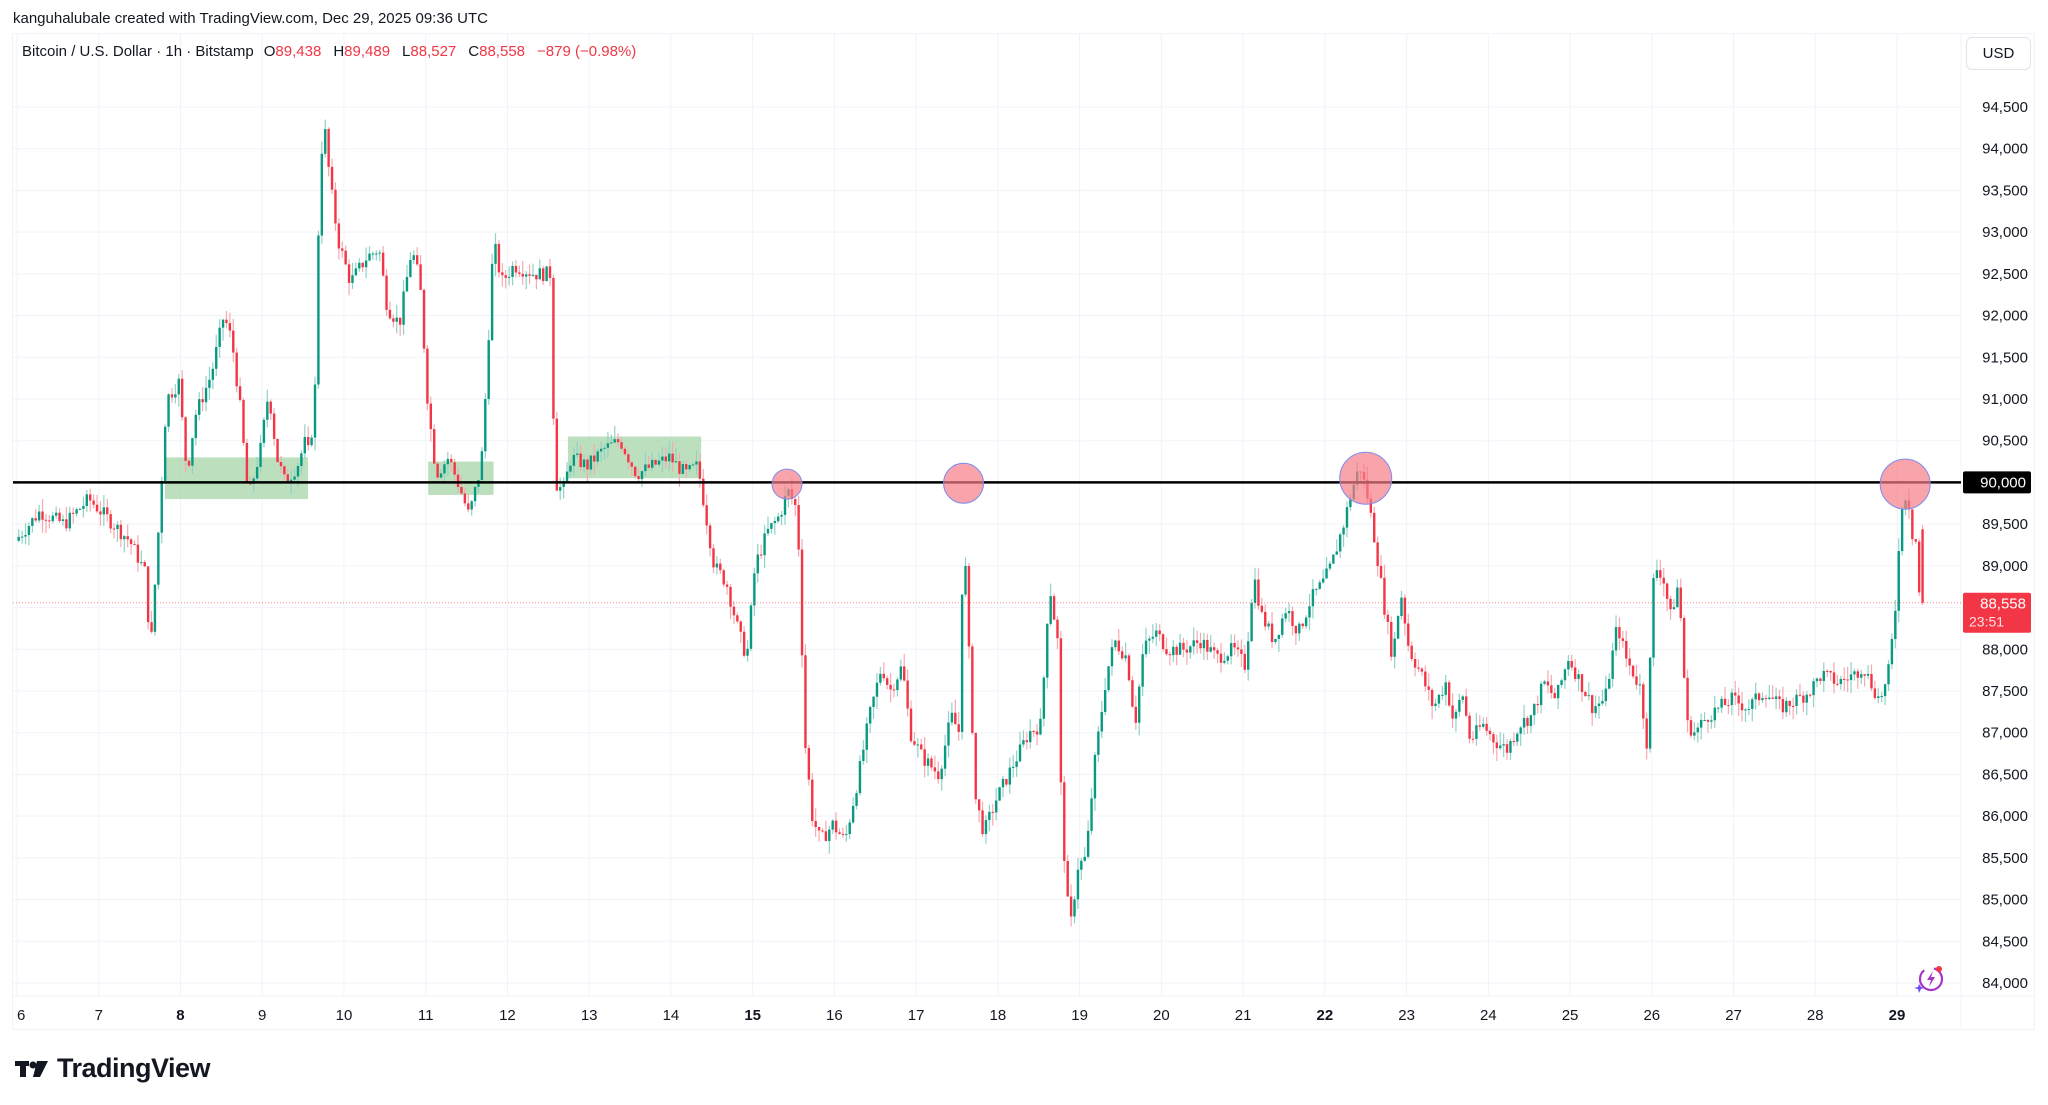  What do you see at coordinates (502, 51) in the screenshot?
I see `close-value: 88,558` at bounding box center [502, 51].